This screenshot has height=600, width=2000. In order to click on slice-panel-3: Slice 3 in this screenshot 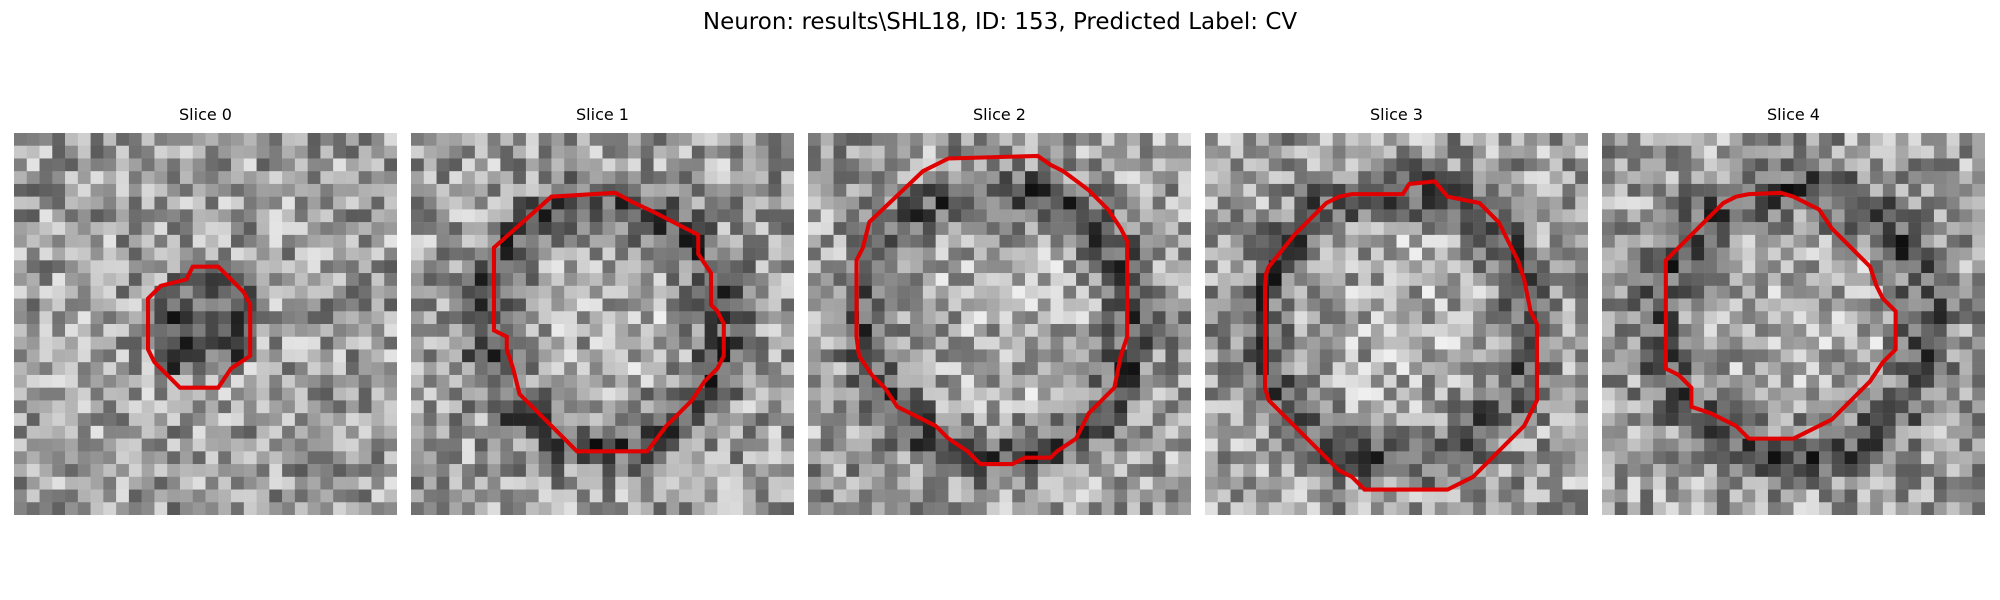, I will do `click(1396, 310)`.